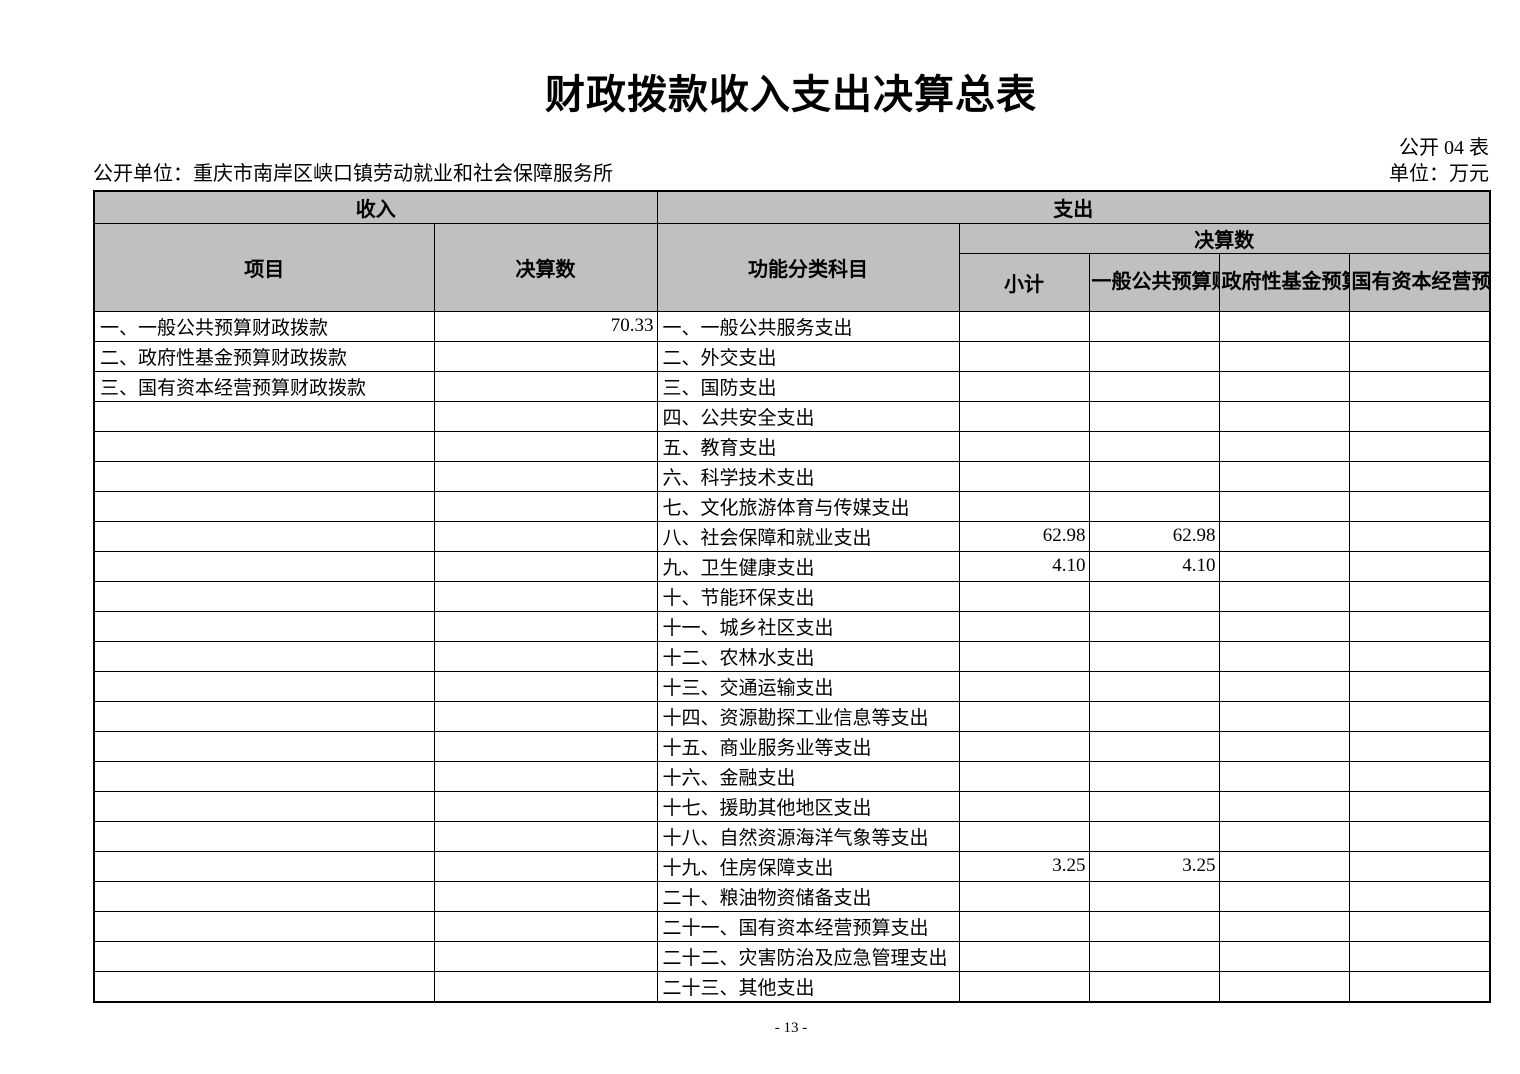 This screenshot has width=1520, height=1074. I want to click on table-row: 二十一、国有资本经营预算支出, so click(792, 926).